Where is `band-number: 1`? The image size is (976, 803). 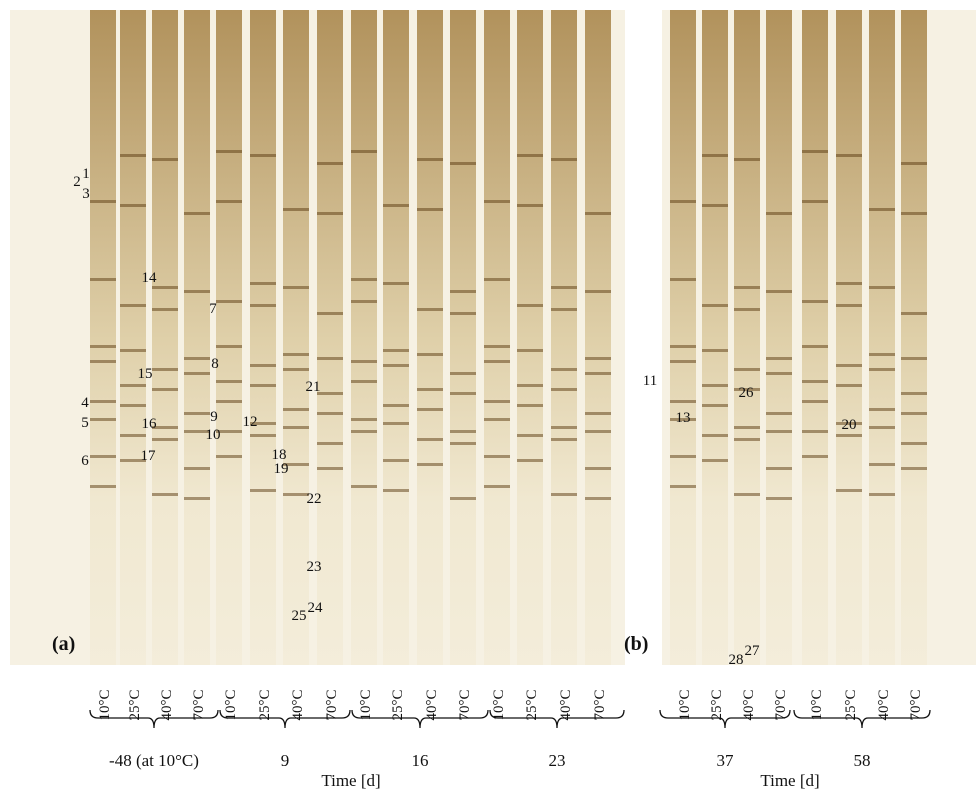 band-number: 1 is located at coordinates (86, 174).